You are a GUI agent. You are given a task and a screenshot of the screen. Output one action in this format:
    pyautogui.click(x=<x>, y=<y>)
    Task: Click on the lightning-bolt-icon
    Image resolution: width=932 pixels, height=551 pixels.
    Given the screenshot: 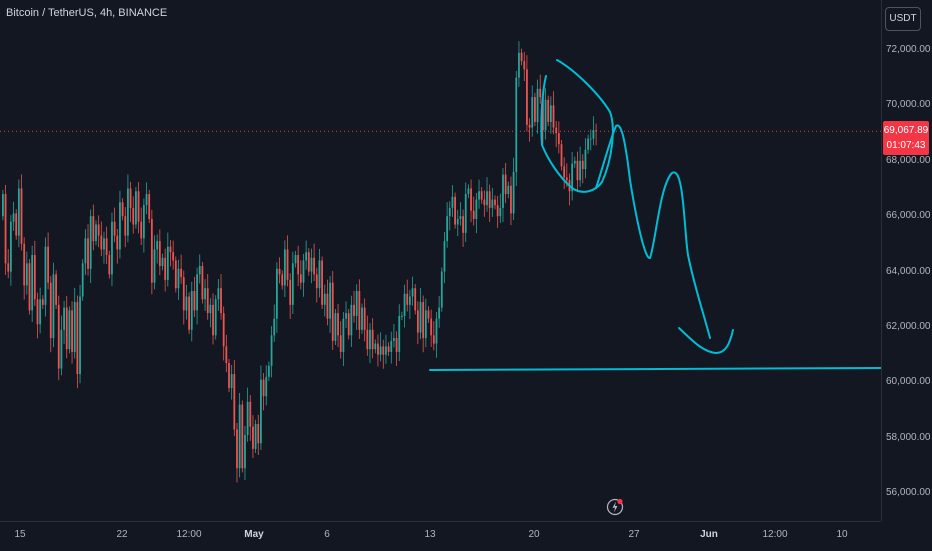 What is the action you would take?
    pyautogui.click(x=615, y=507)
    